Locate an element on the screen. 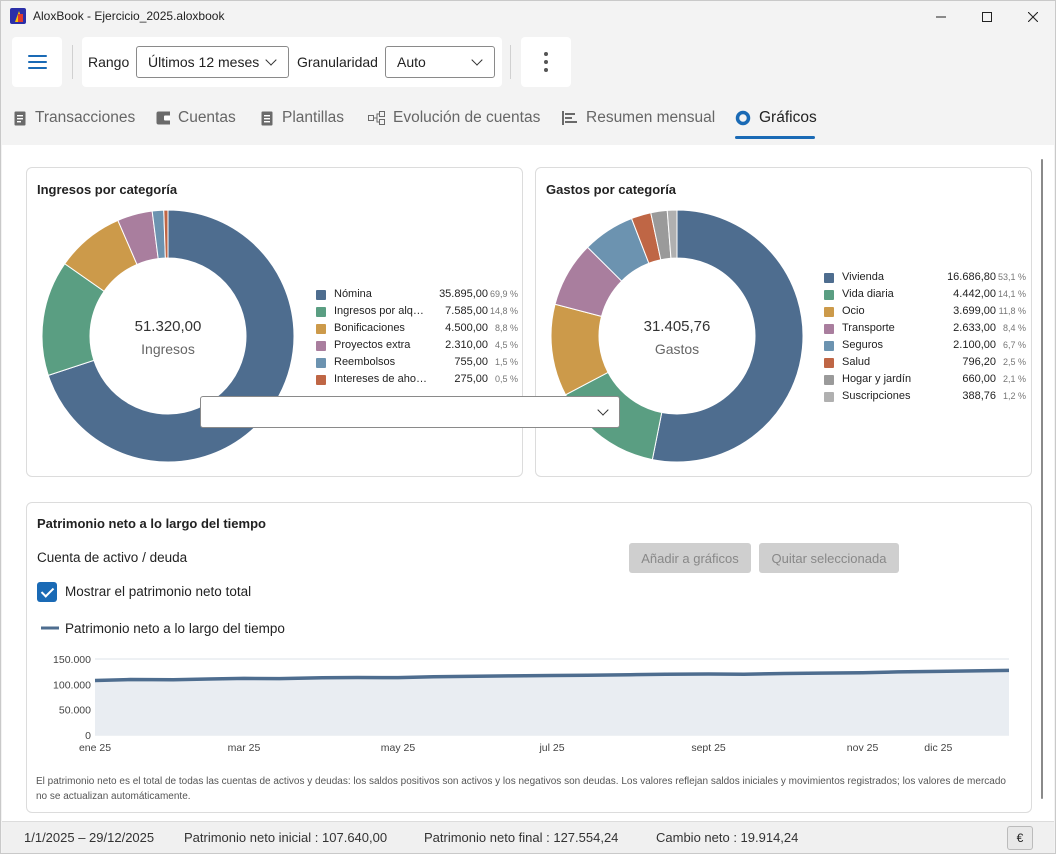 The width and height of the screenshot is (1056, 854). wallet-icon is located at coordinates (163, 118).